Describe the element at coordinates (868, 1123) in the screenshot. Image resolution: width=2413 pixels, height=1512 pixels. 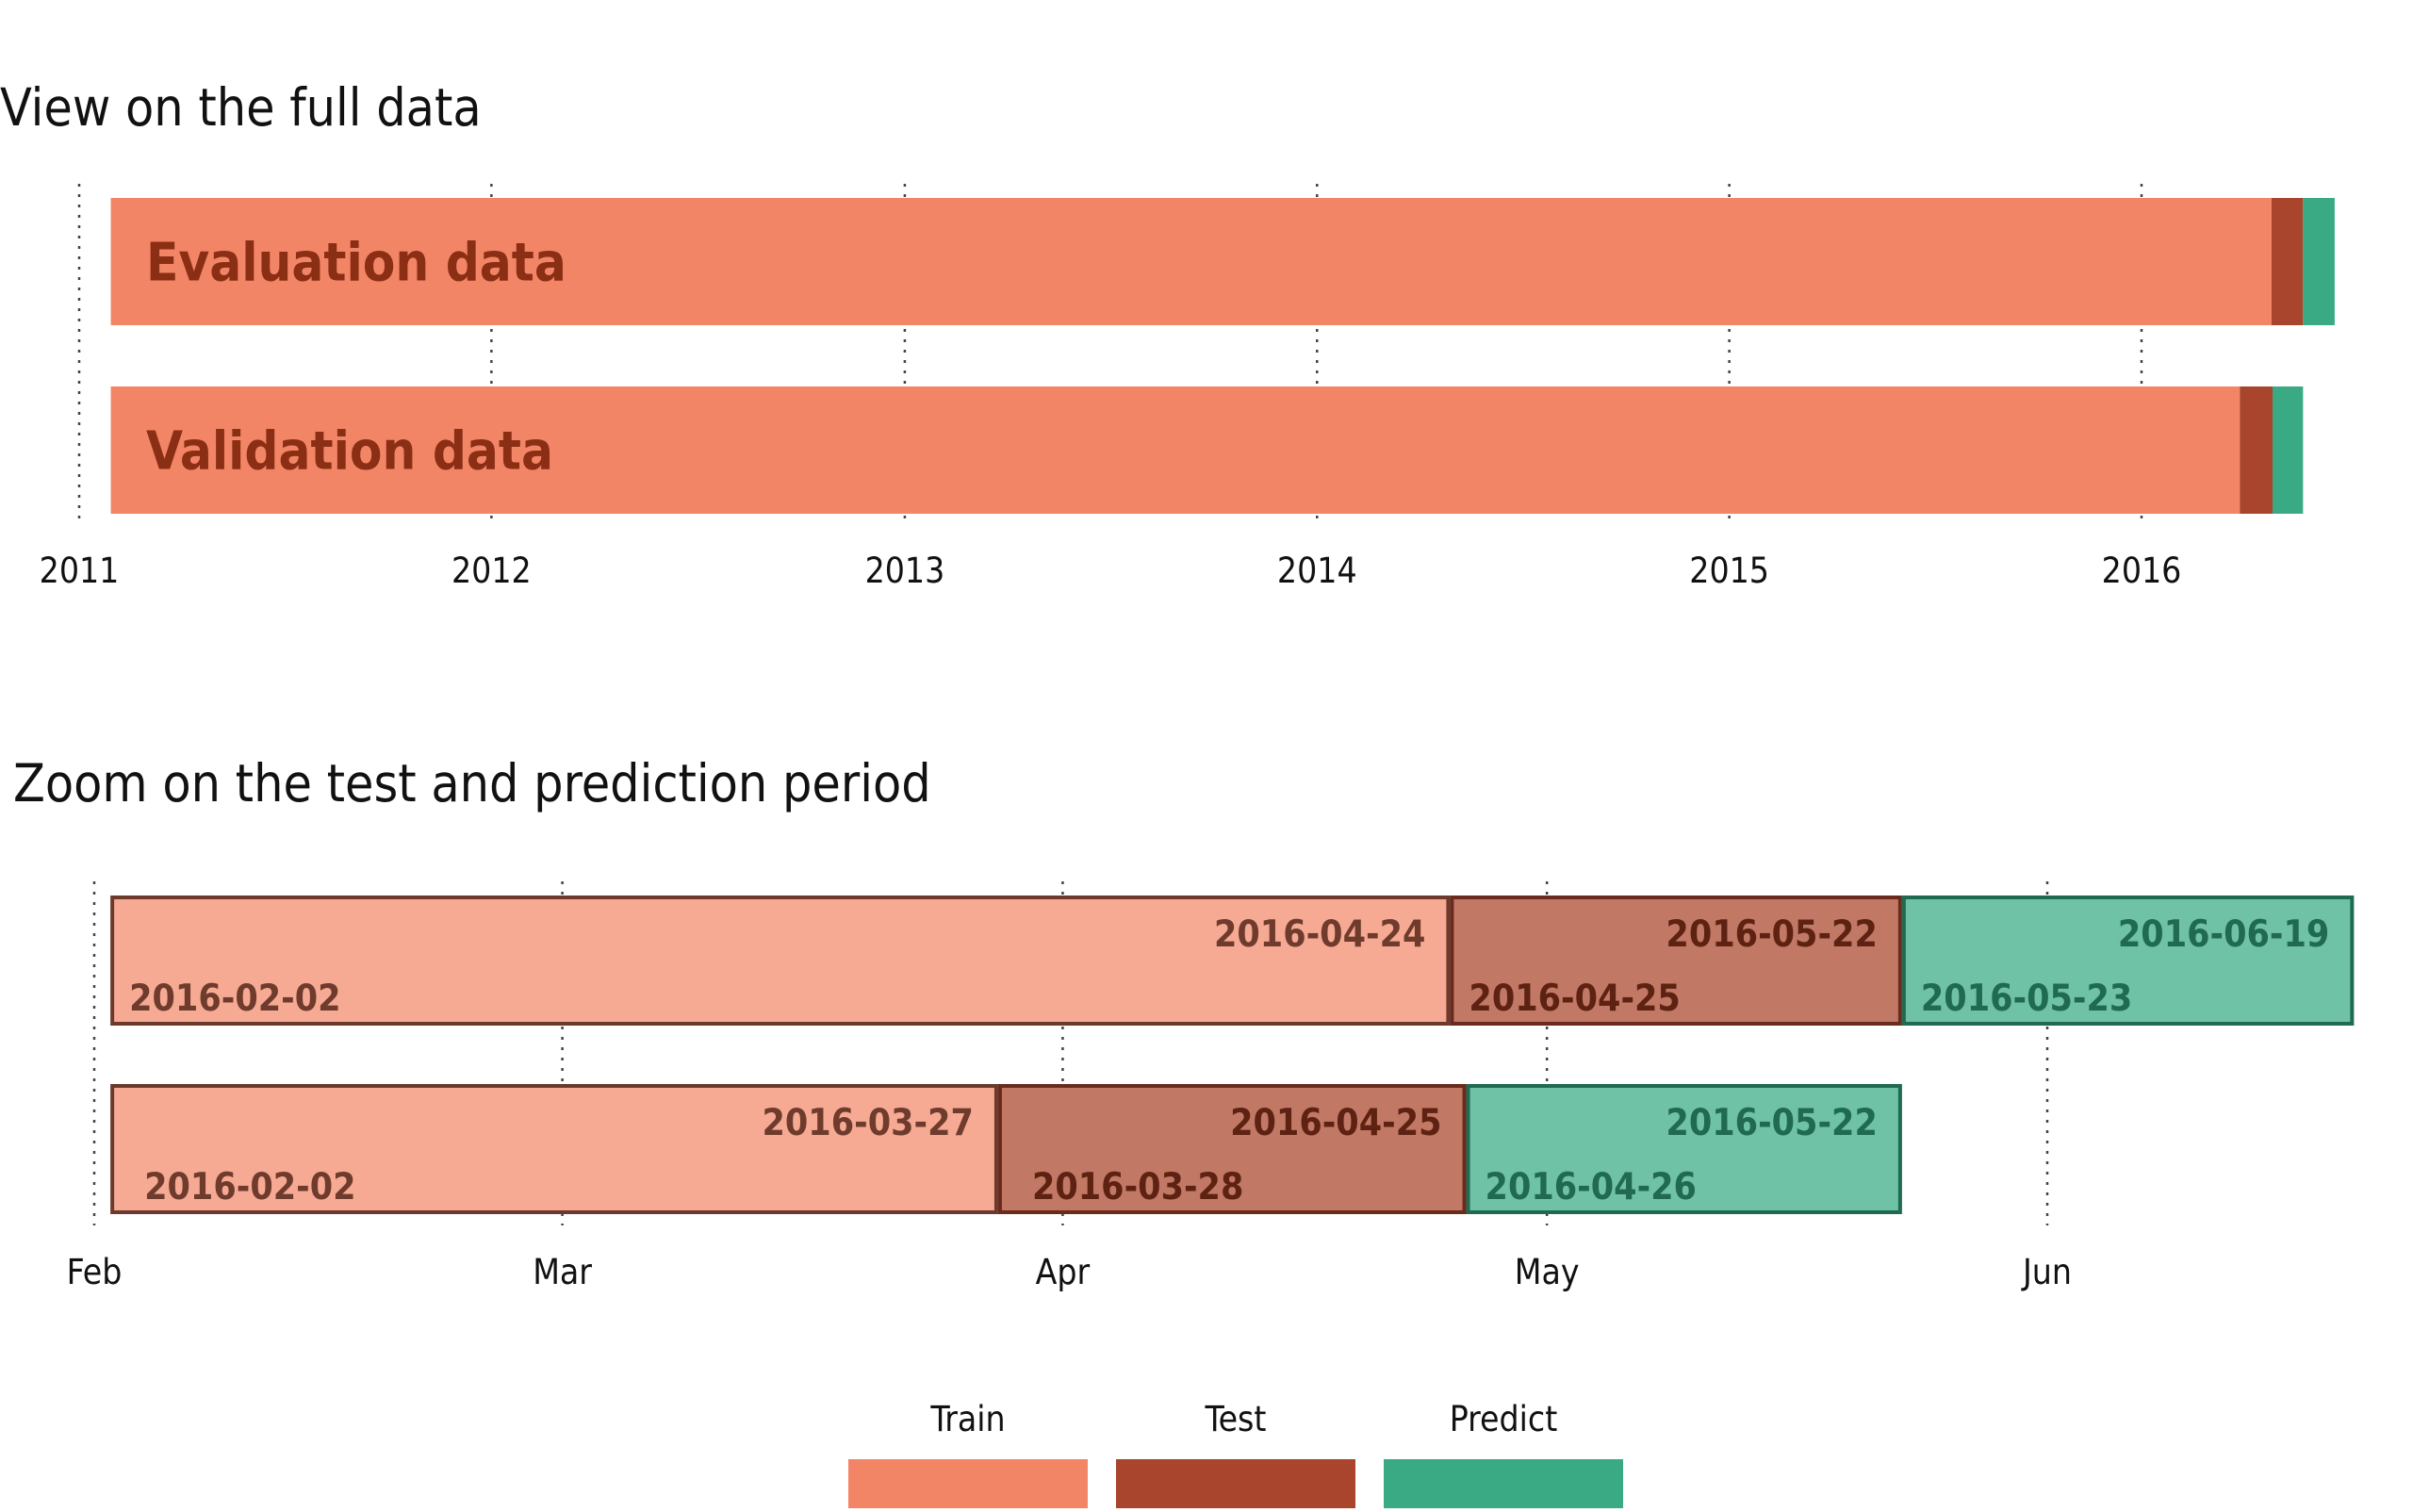
I see `end-date-label: 2016-03-27` at that location.